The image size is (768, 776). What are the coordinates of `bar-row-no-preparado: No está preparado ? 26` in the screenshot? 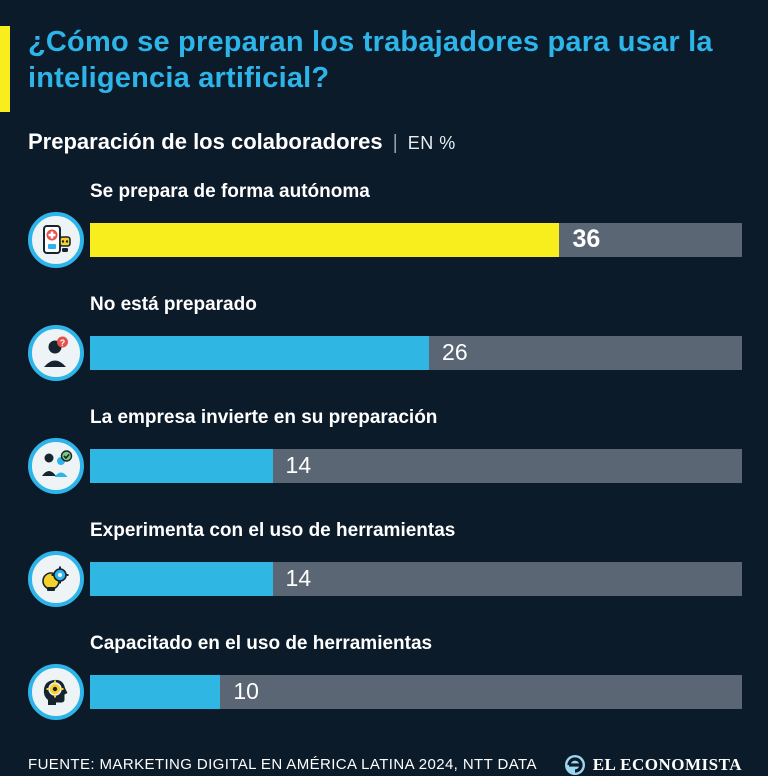 It's located at (385, 337).